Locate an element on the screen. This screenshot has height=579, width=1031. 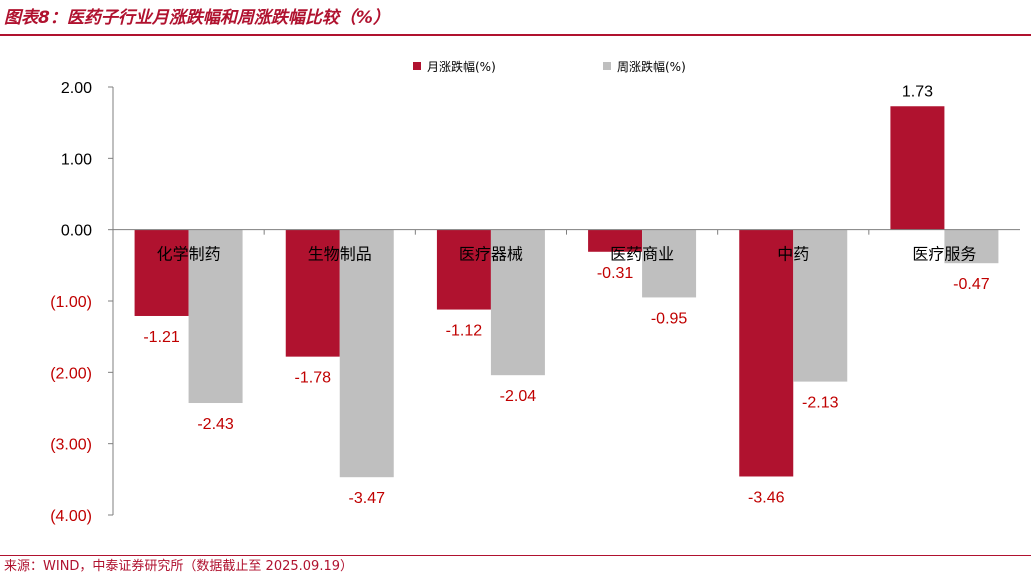
category-label: 医疗器械 is located at coordinates (491, 254).